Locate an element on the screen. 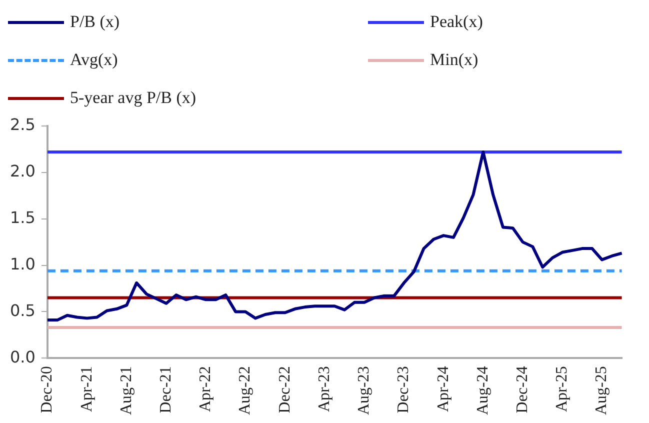  x-tick-label: Apr-25 is located at coordinates (562, 389).